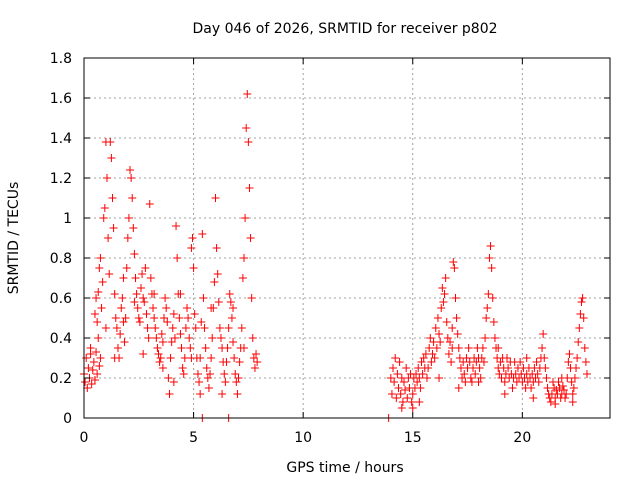  I want to click on y-tick-label: 0.2, so click(61, 379).